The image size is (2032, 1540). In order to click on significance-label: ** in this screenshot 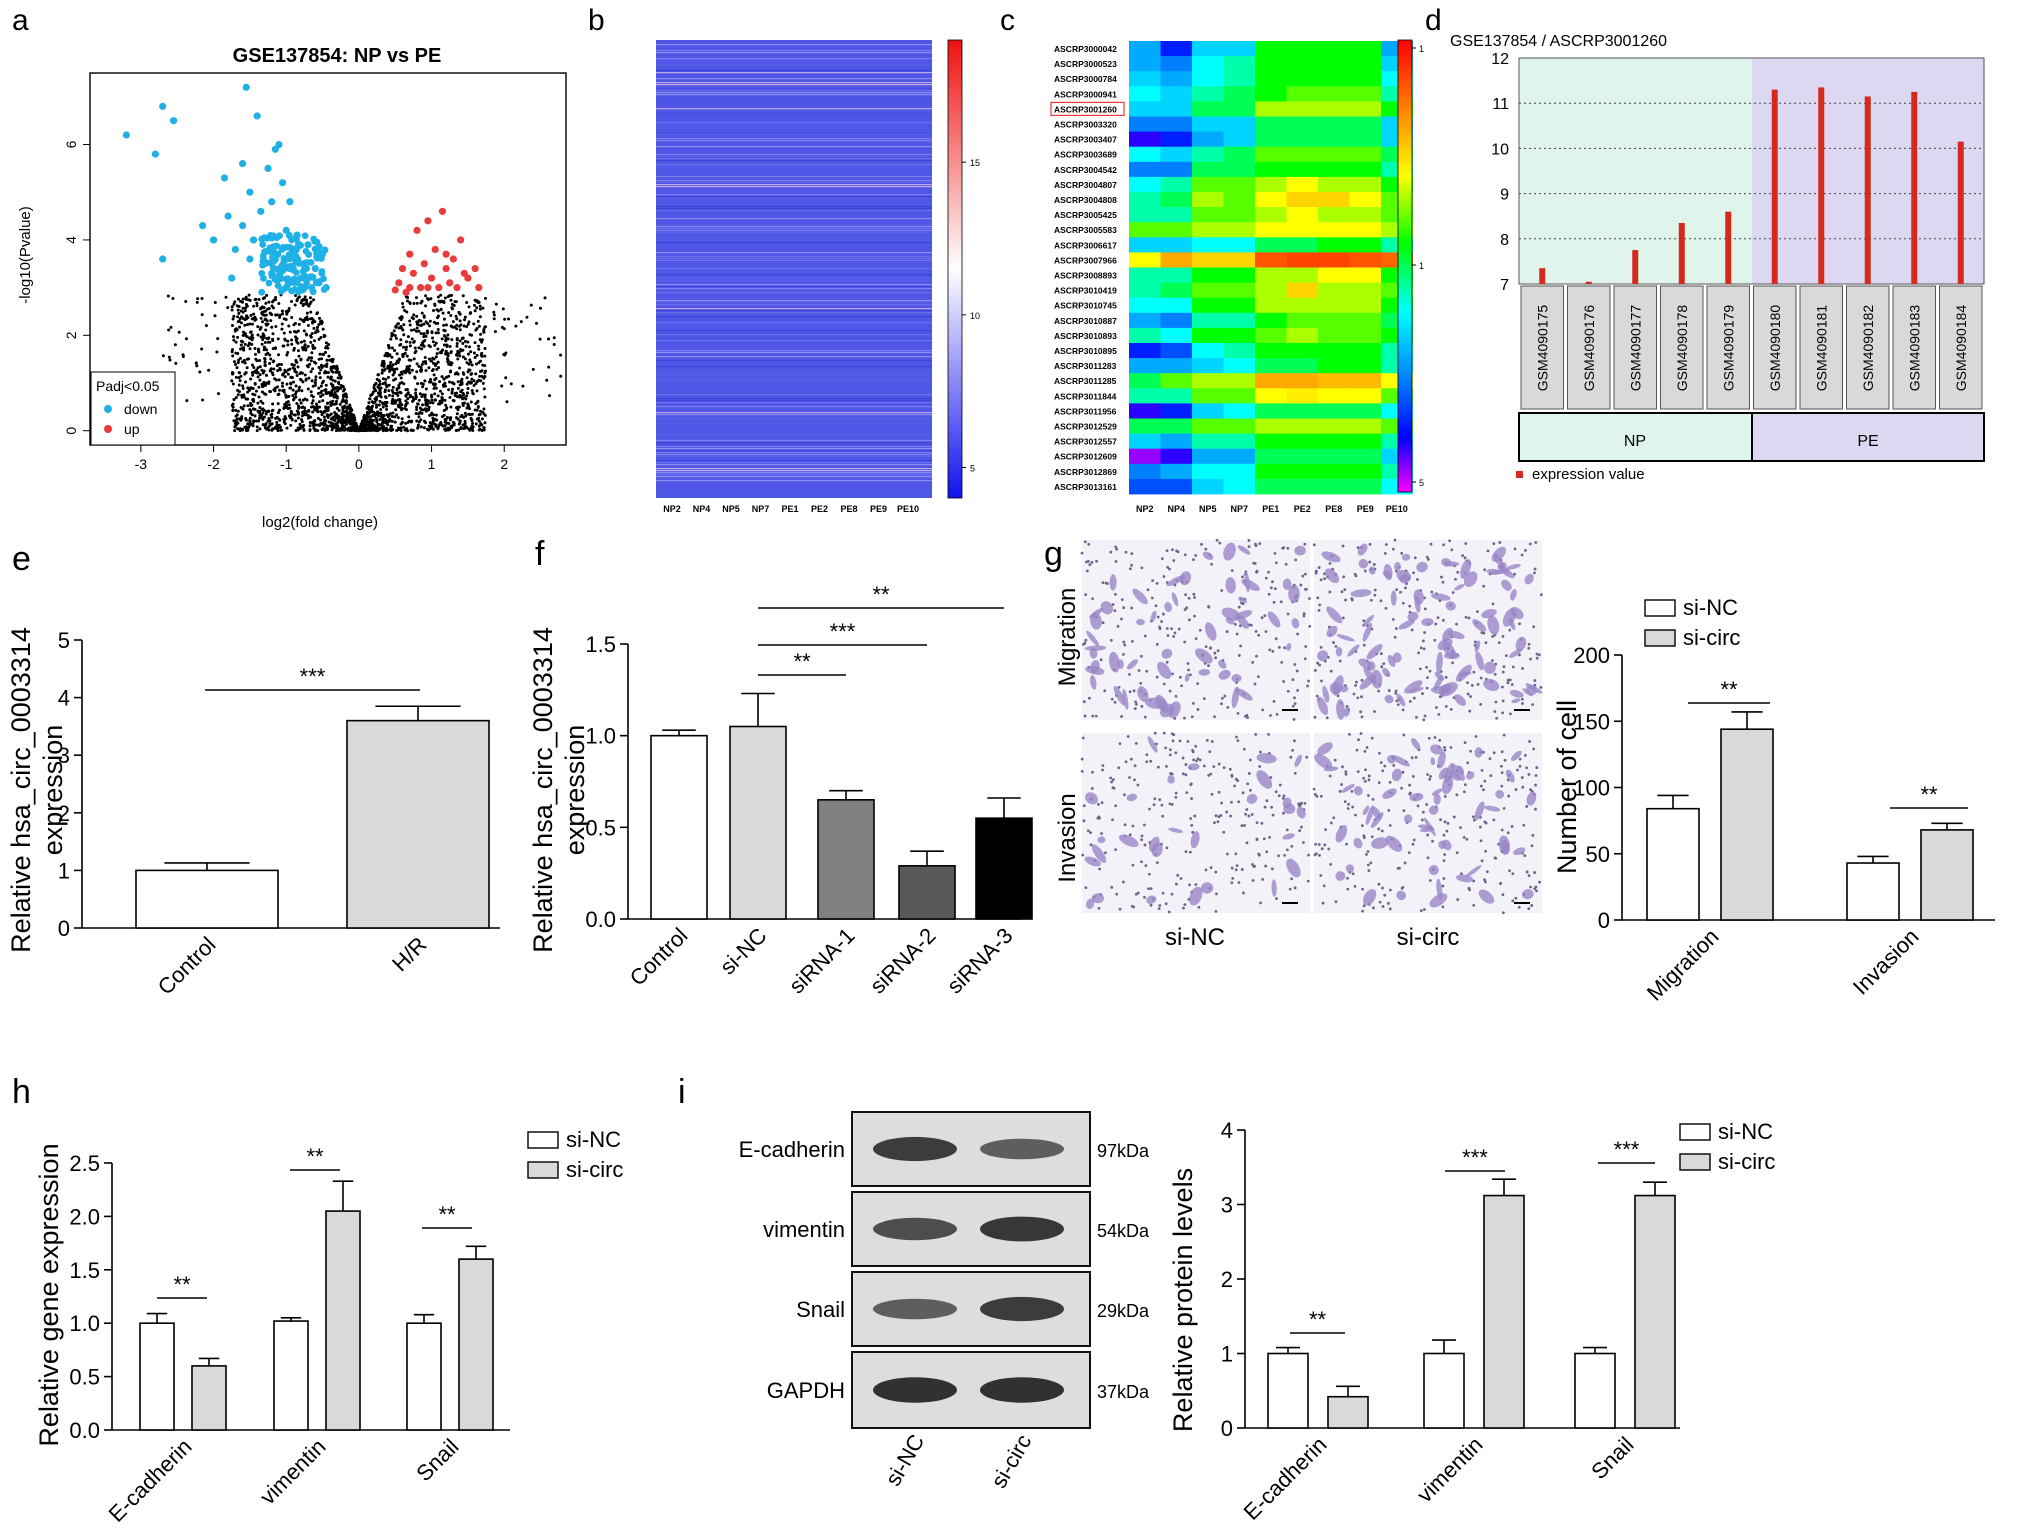, I will do `click(182, 1284)`.